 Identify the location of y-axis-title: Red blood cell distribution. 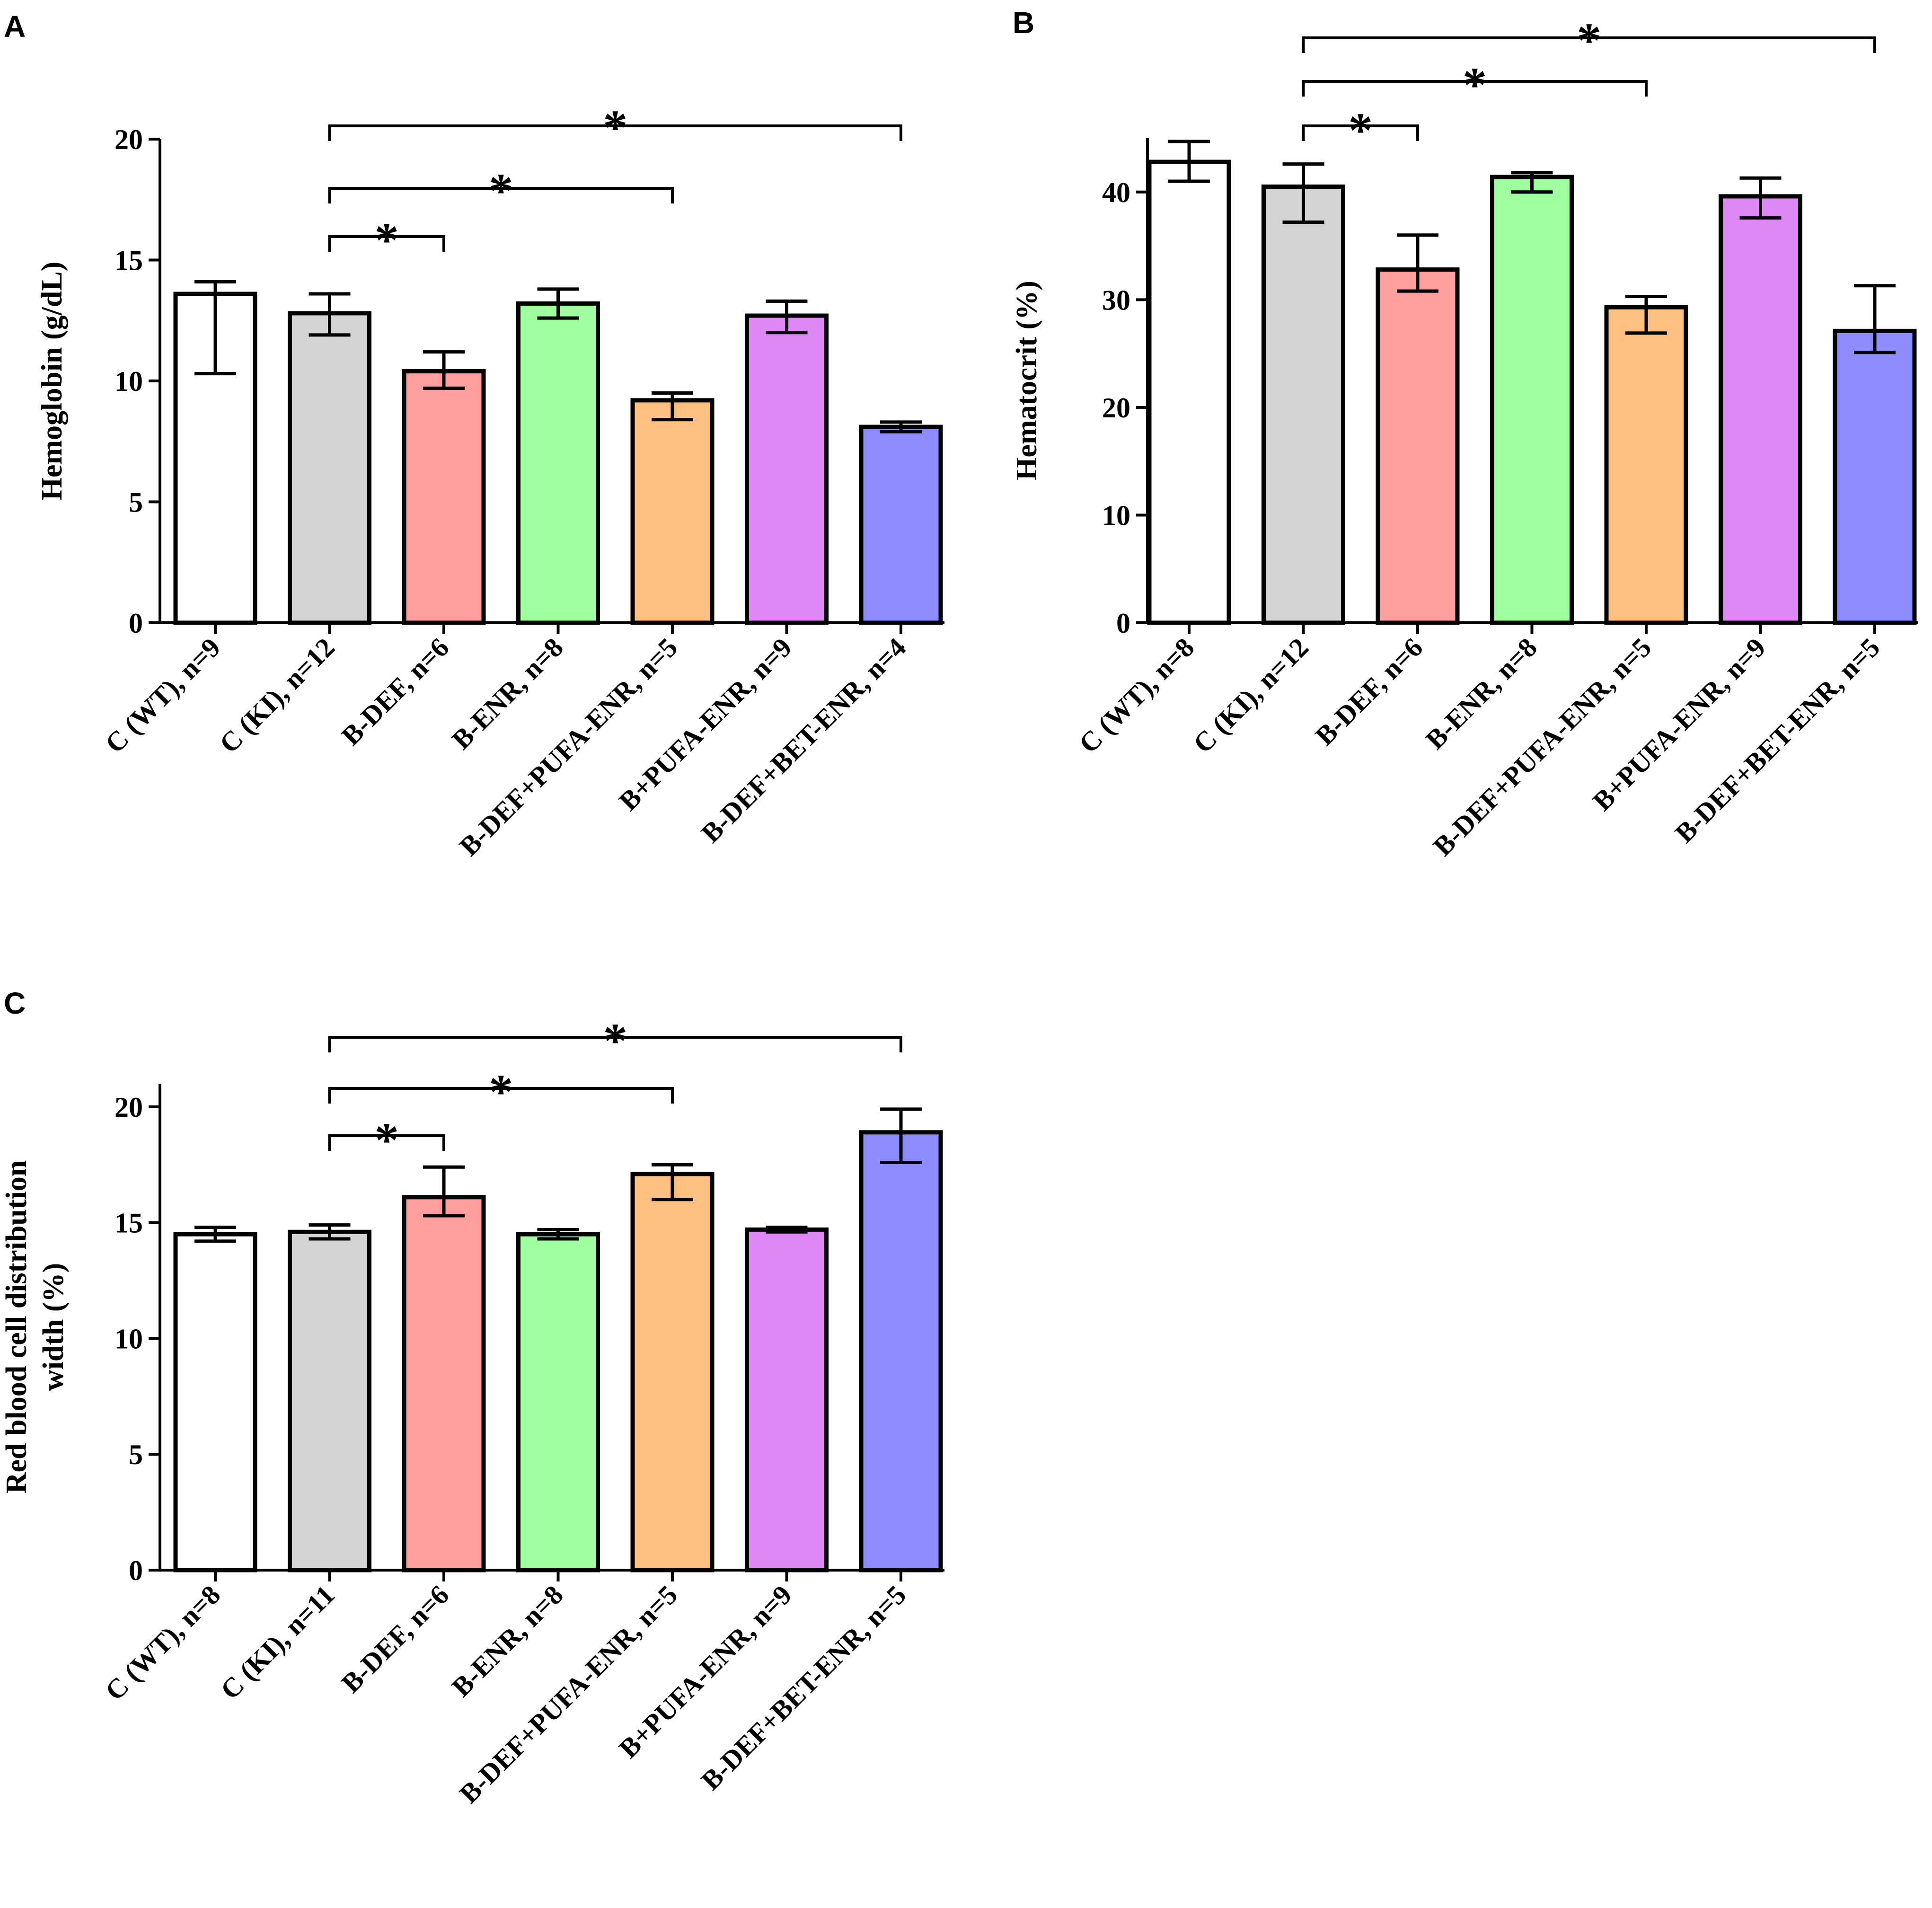
(16, 1327).